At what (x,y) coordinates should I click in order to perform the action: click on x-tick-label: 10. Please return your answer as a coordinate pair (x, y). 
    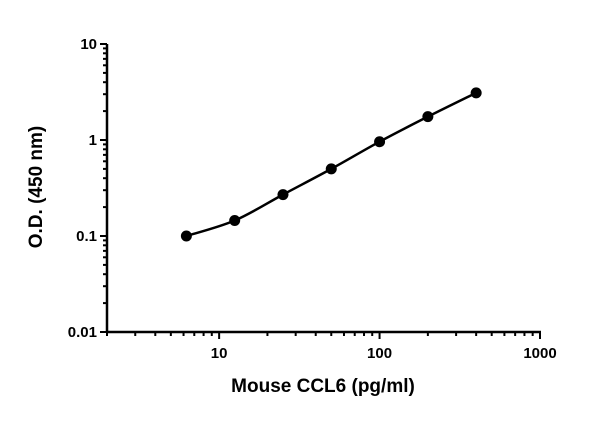
    Looking at the image, I should click on (219, 353).